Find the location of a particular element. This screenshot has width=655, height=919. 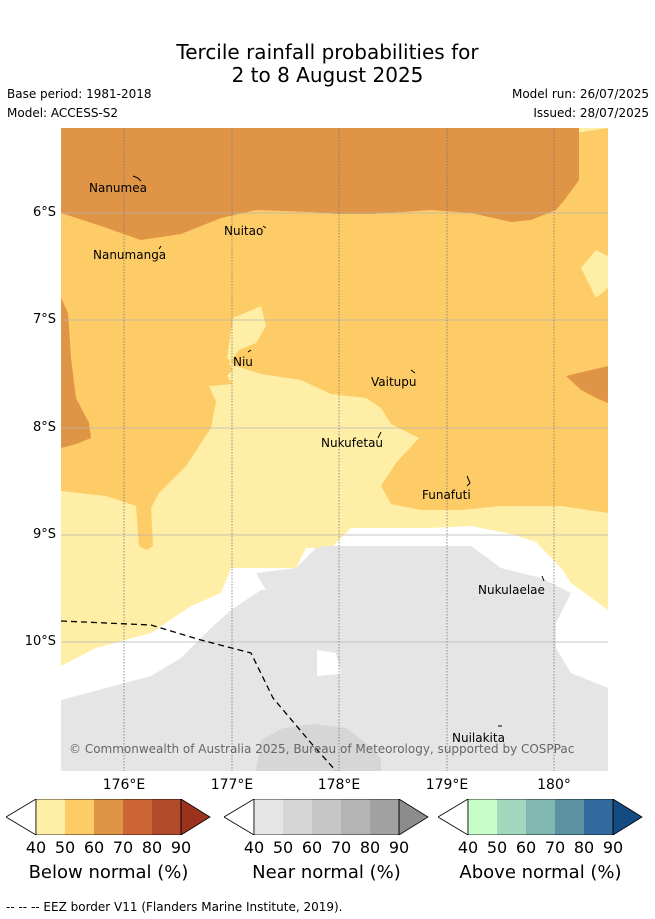

zone-below-60-west is located at coordinates (76, 373).